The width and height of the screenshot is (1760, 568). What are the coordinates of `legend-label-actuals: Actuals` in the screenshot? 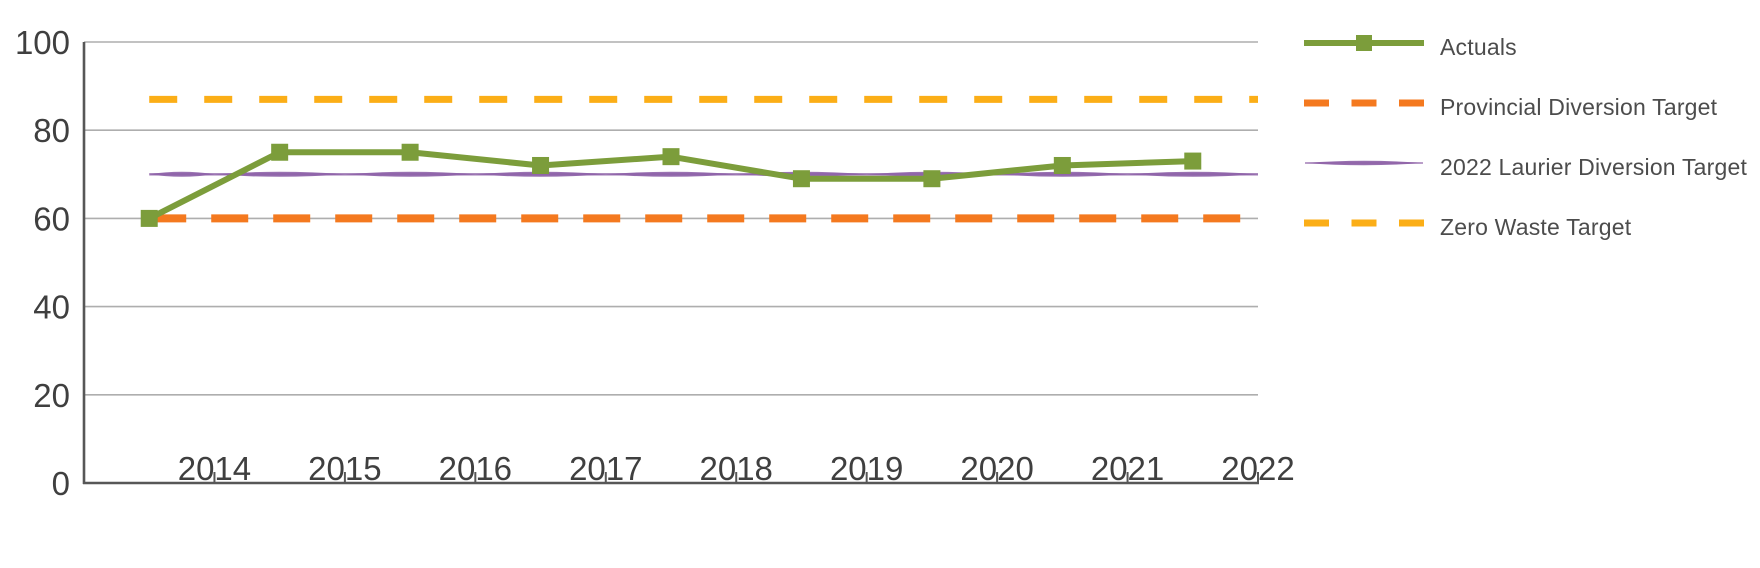 It's located at (1478, 47).